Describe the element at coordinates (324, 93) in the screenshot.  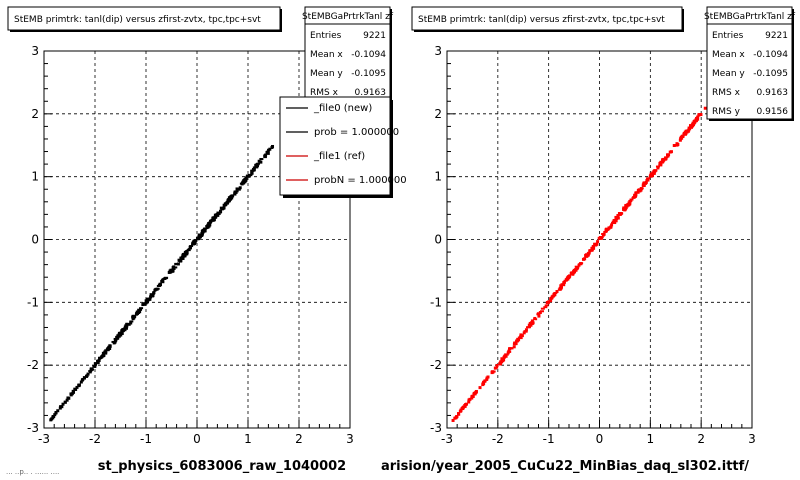
I see `stats-row-label: RMS x` at that location.